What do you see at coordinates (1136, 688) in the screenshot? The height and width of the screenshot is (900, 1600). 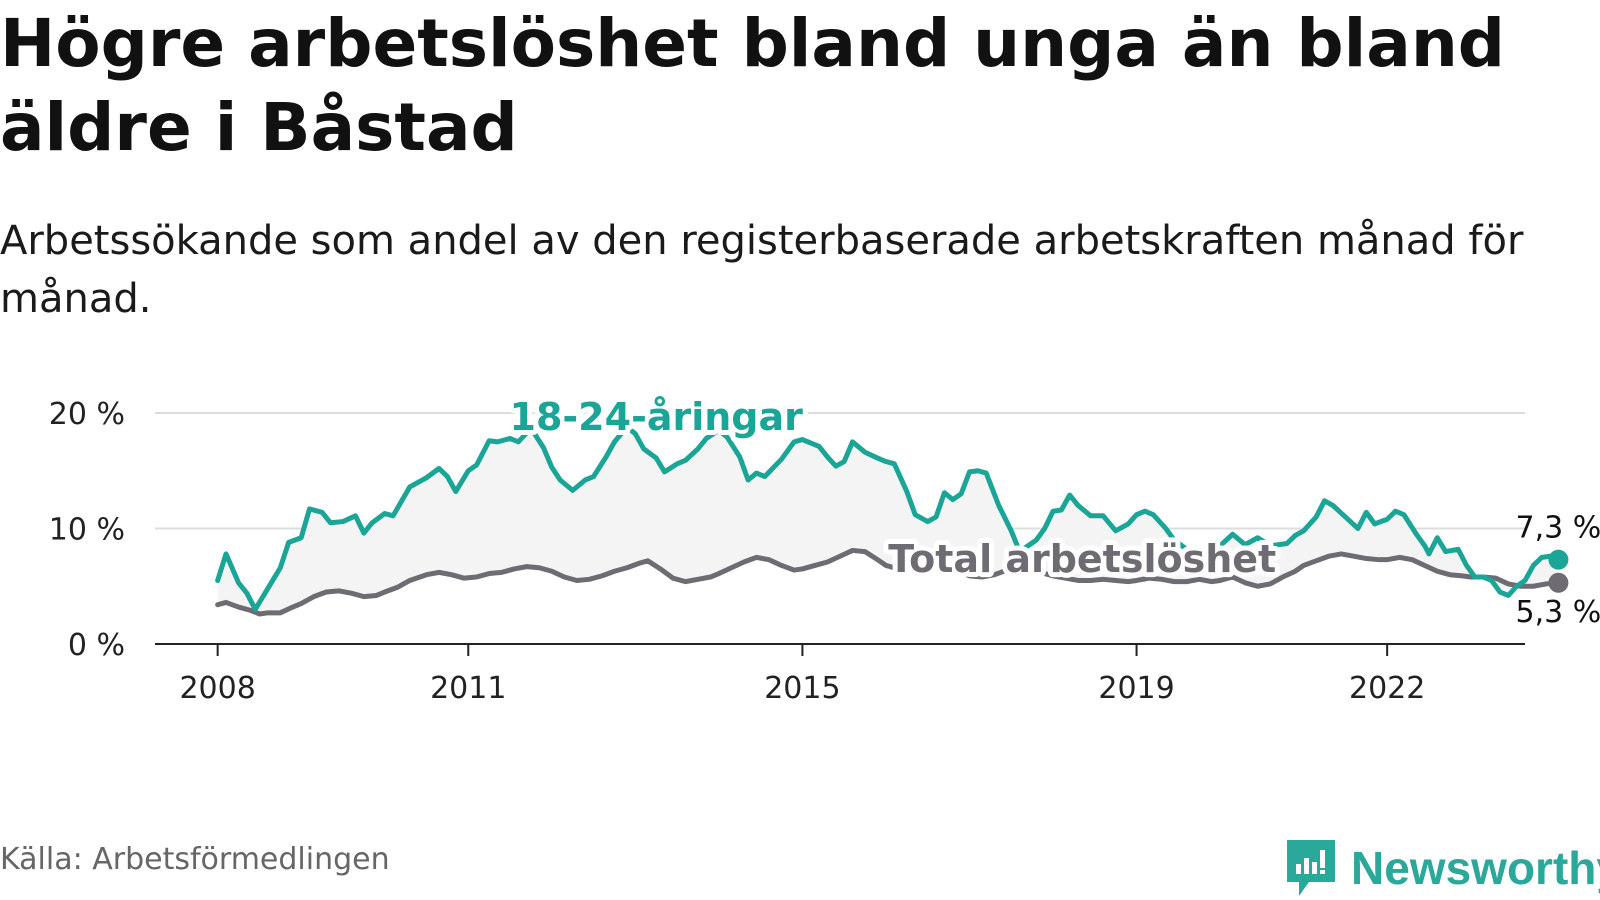 I see `x-tick-label: 2019` at bounding box center [1136, 688].